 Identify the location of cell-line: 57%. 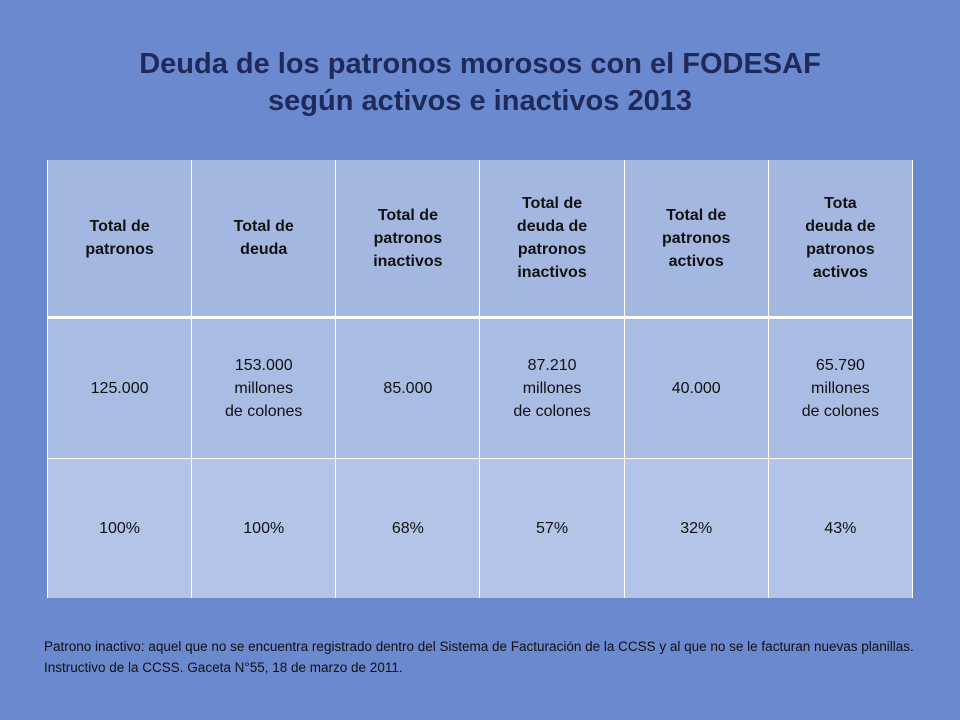
(552, 528).